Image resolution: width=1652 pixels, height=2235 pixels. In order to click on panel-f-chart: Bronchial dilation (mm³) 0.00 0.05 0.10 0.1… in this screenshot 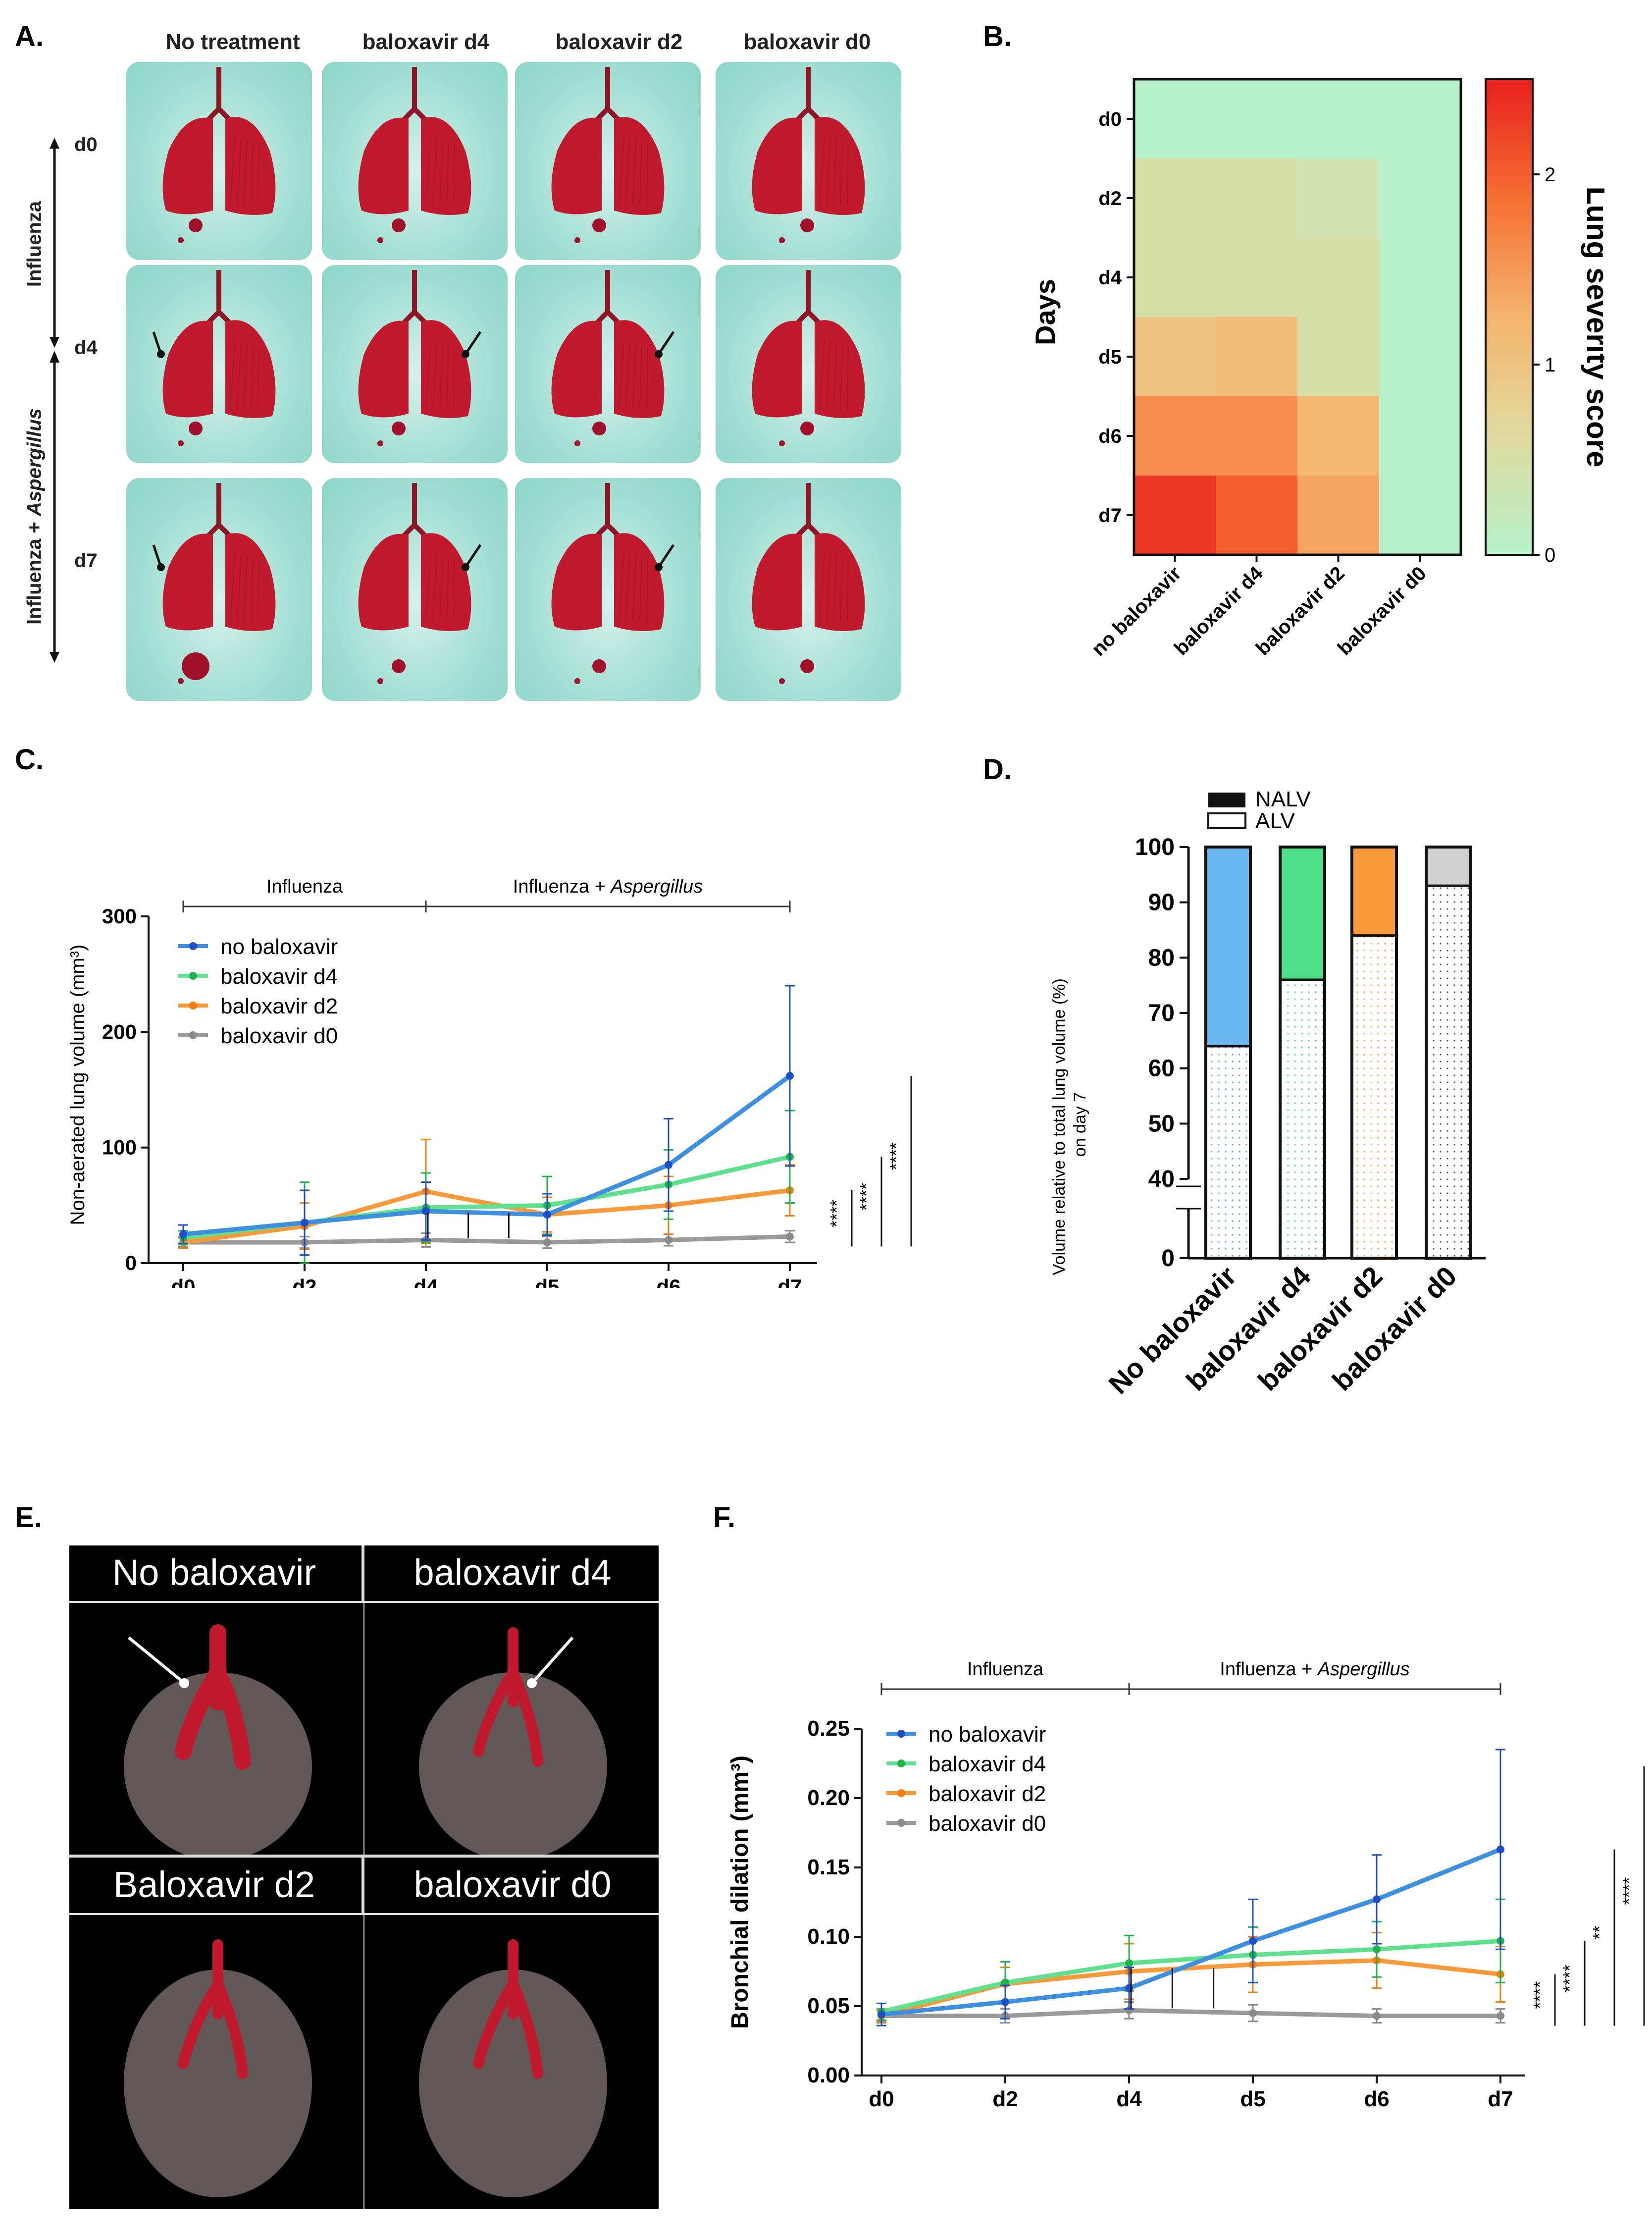, I will do `click(1186, 1885)`.